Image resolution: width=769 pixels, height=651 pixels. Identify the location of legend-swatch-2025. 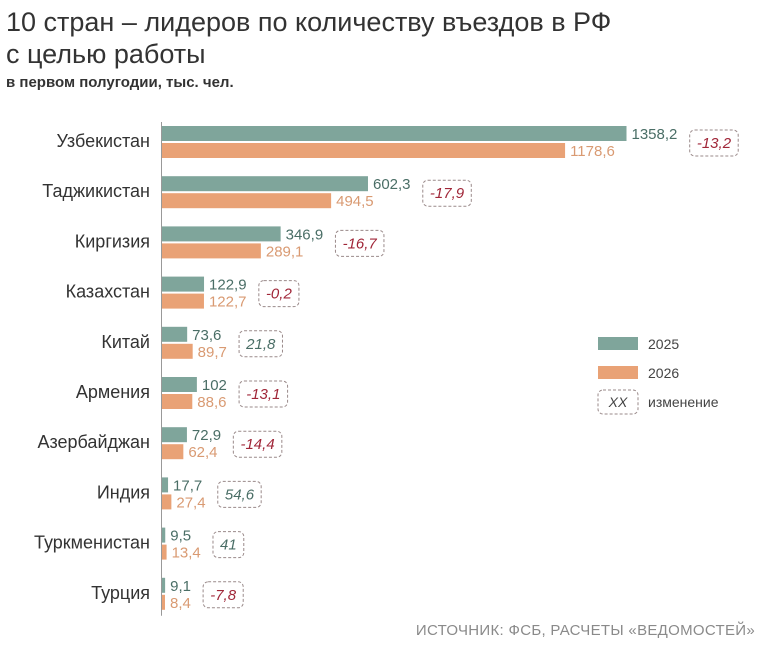
(618, 343).